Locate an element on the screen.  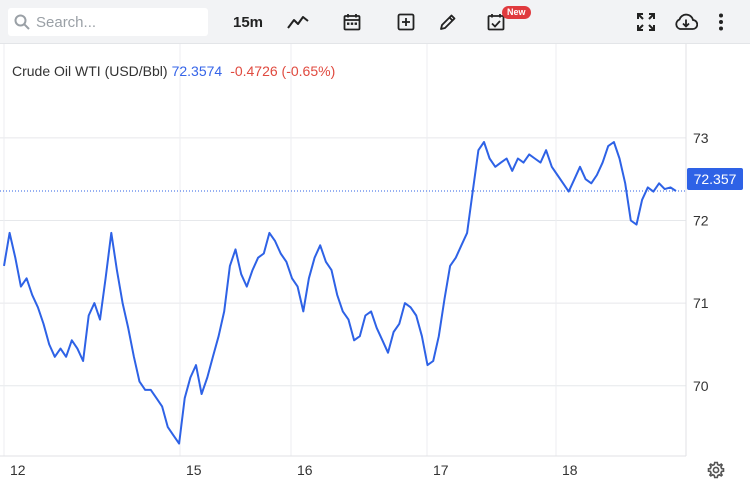
x-tick-label: 15 is located at coordinates (194, 470).